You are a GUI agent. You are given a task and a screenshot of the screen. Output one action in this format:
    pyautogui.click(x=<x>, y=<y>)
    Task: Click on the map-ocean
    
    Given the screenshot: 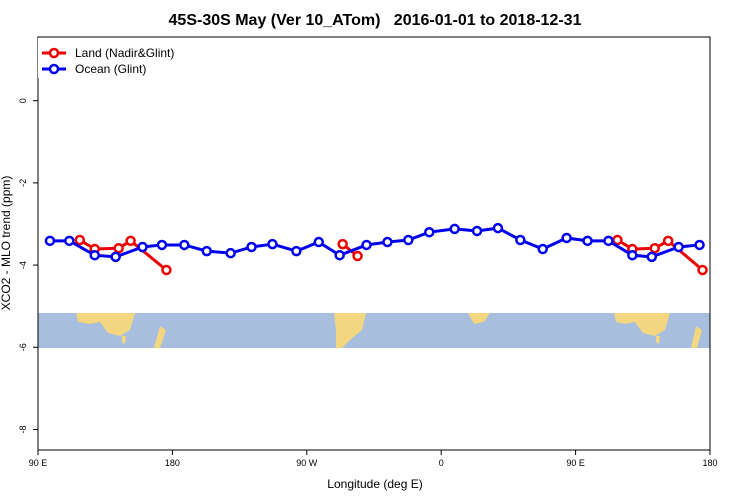 What is the action you would take?
    pyautogui.click(x=374, y=330)
    